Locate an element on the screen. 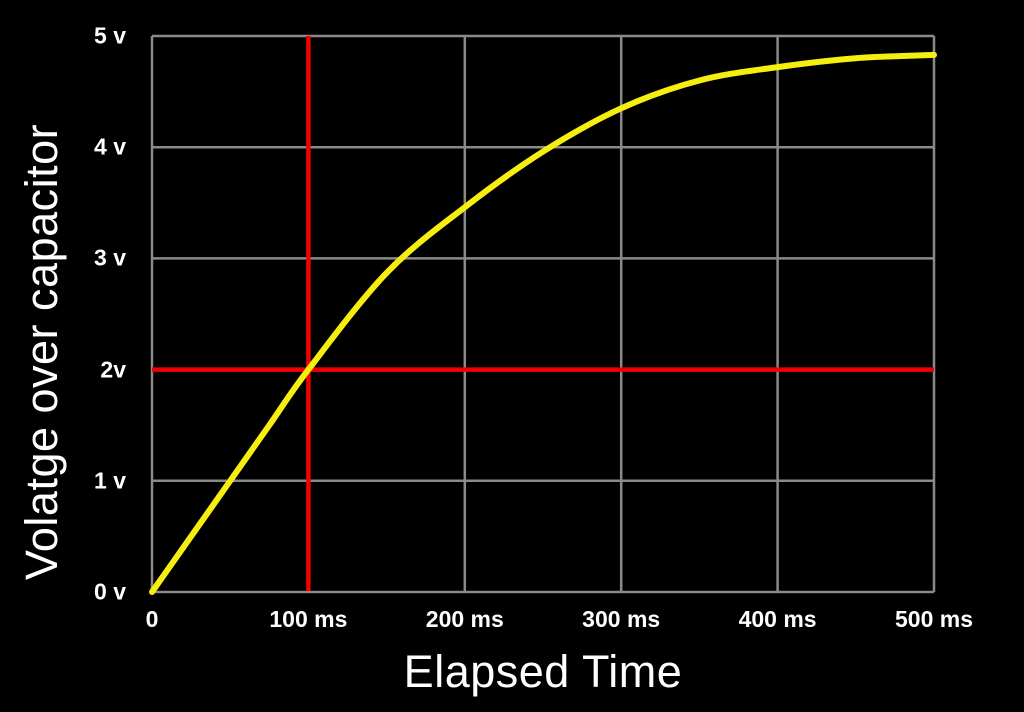 This screenshot has width=1024, height=712. x-axis-title: Elapsed Time is located at coordinates (543, 671).